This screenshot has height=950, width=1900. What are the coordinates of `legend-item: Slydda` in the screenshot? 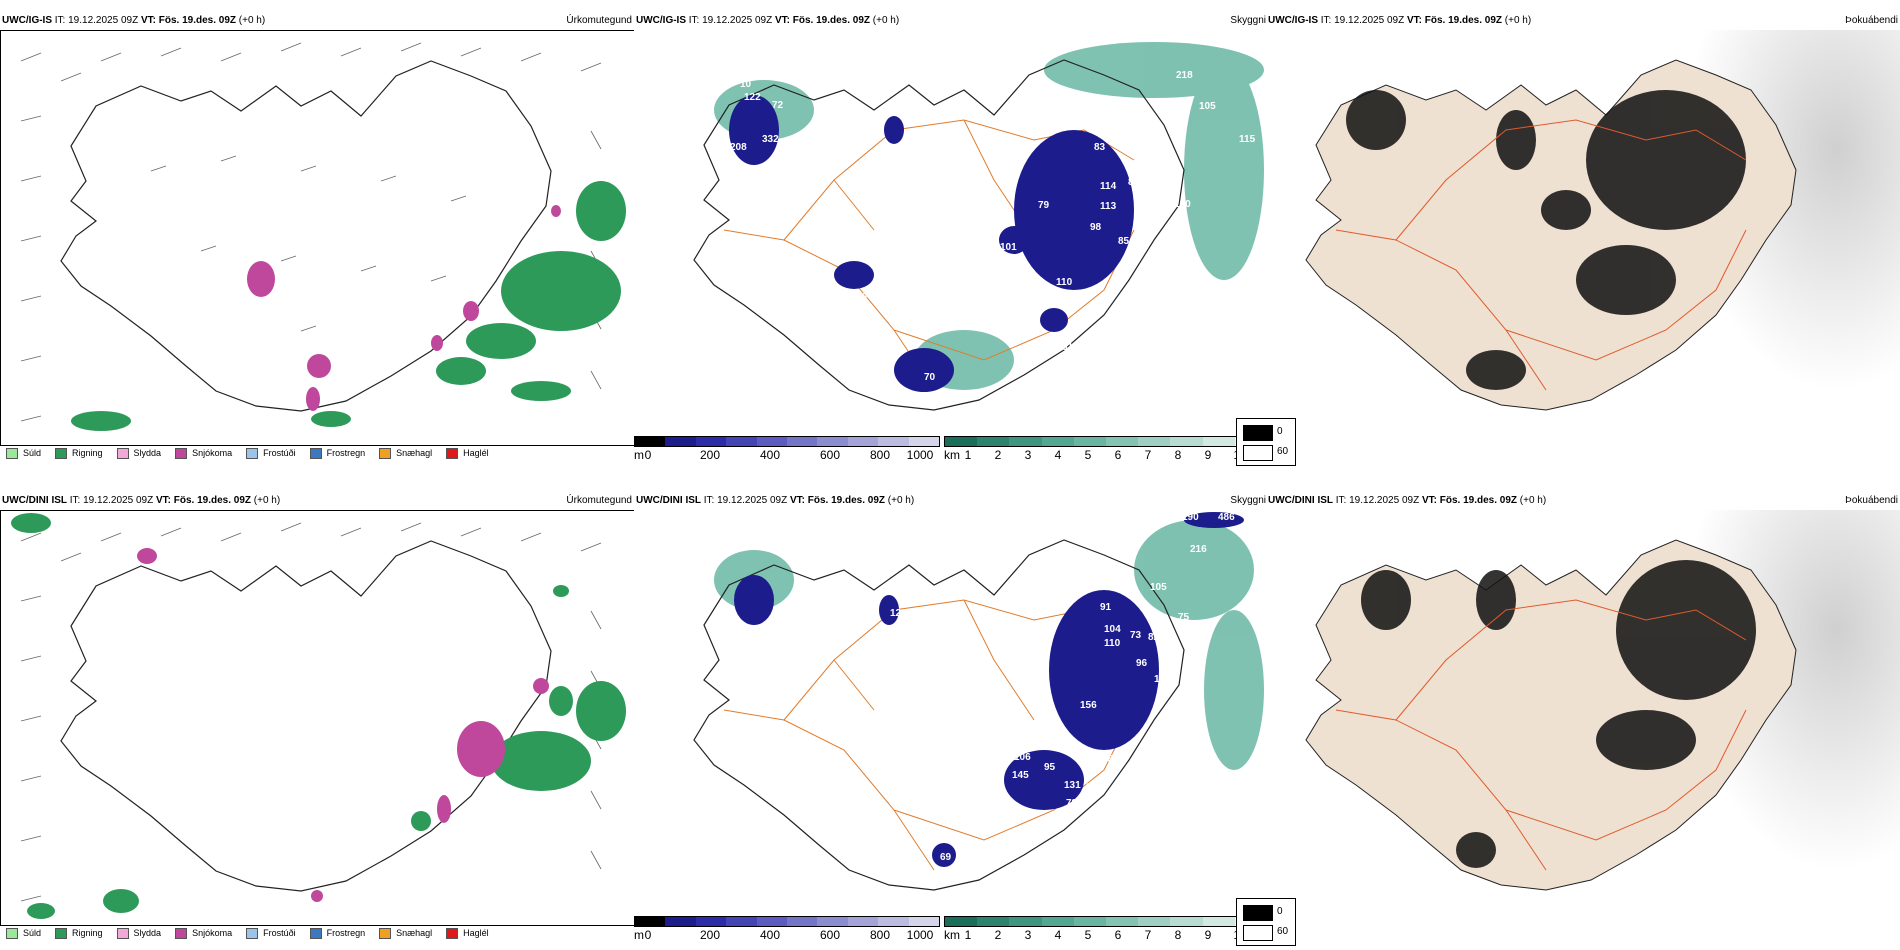 It's located at (138, 453).